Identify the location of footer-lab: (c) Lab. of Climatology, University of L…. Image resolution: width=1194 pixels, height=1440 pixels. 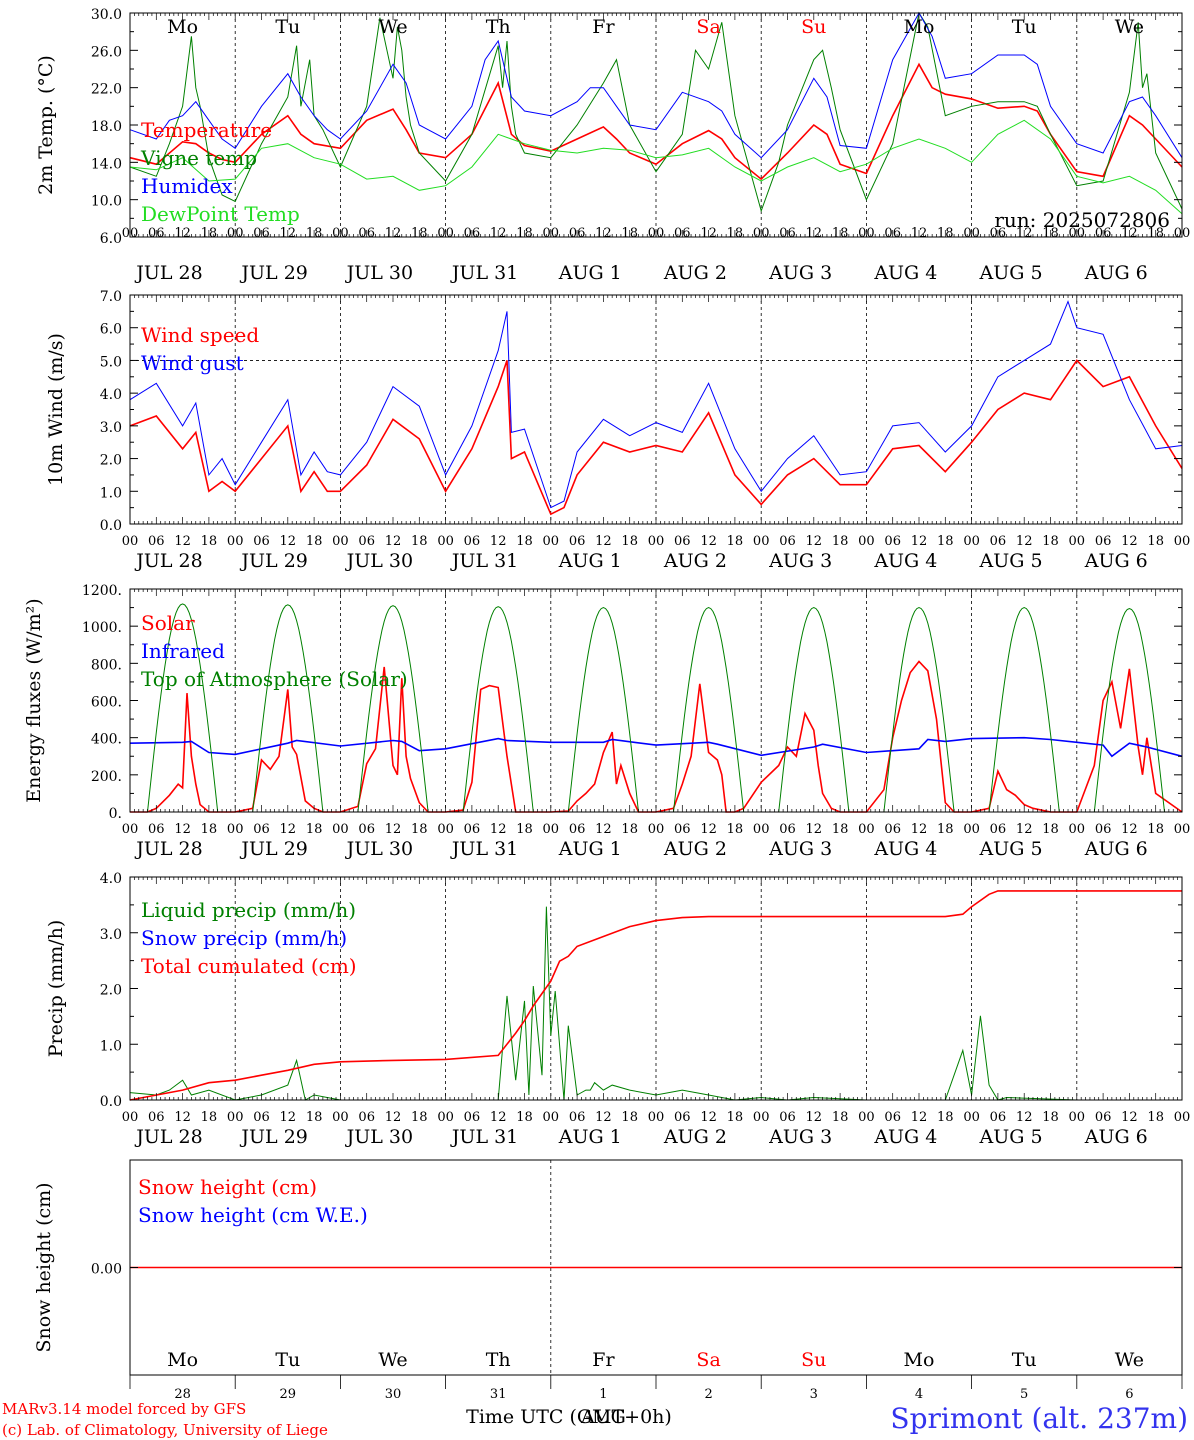
(165, 1430).